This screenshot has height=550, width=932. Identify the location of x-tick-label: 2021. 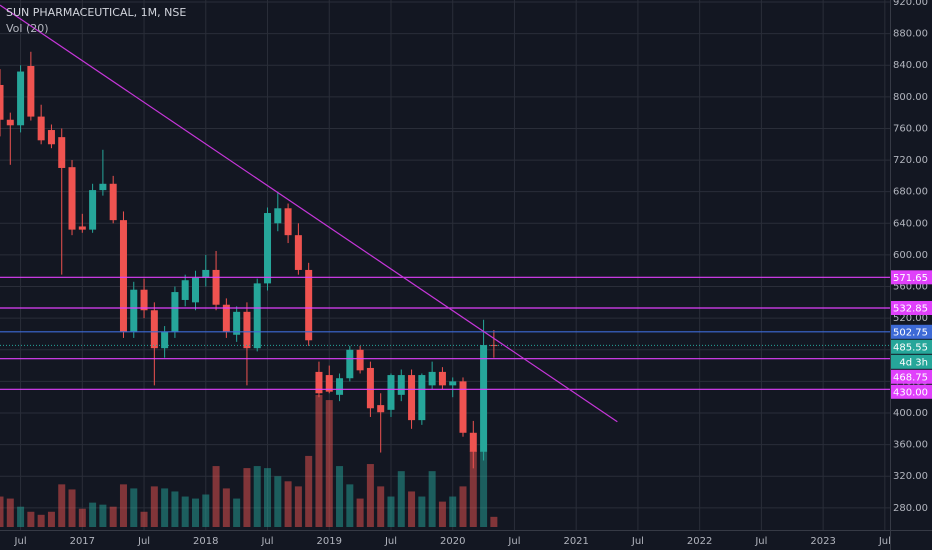
(575, 541).